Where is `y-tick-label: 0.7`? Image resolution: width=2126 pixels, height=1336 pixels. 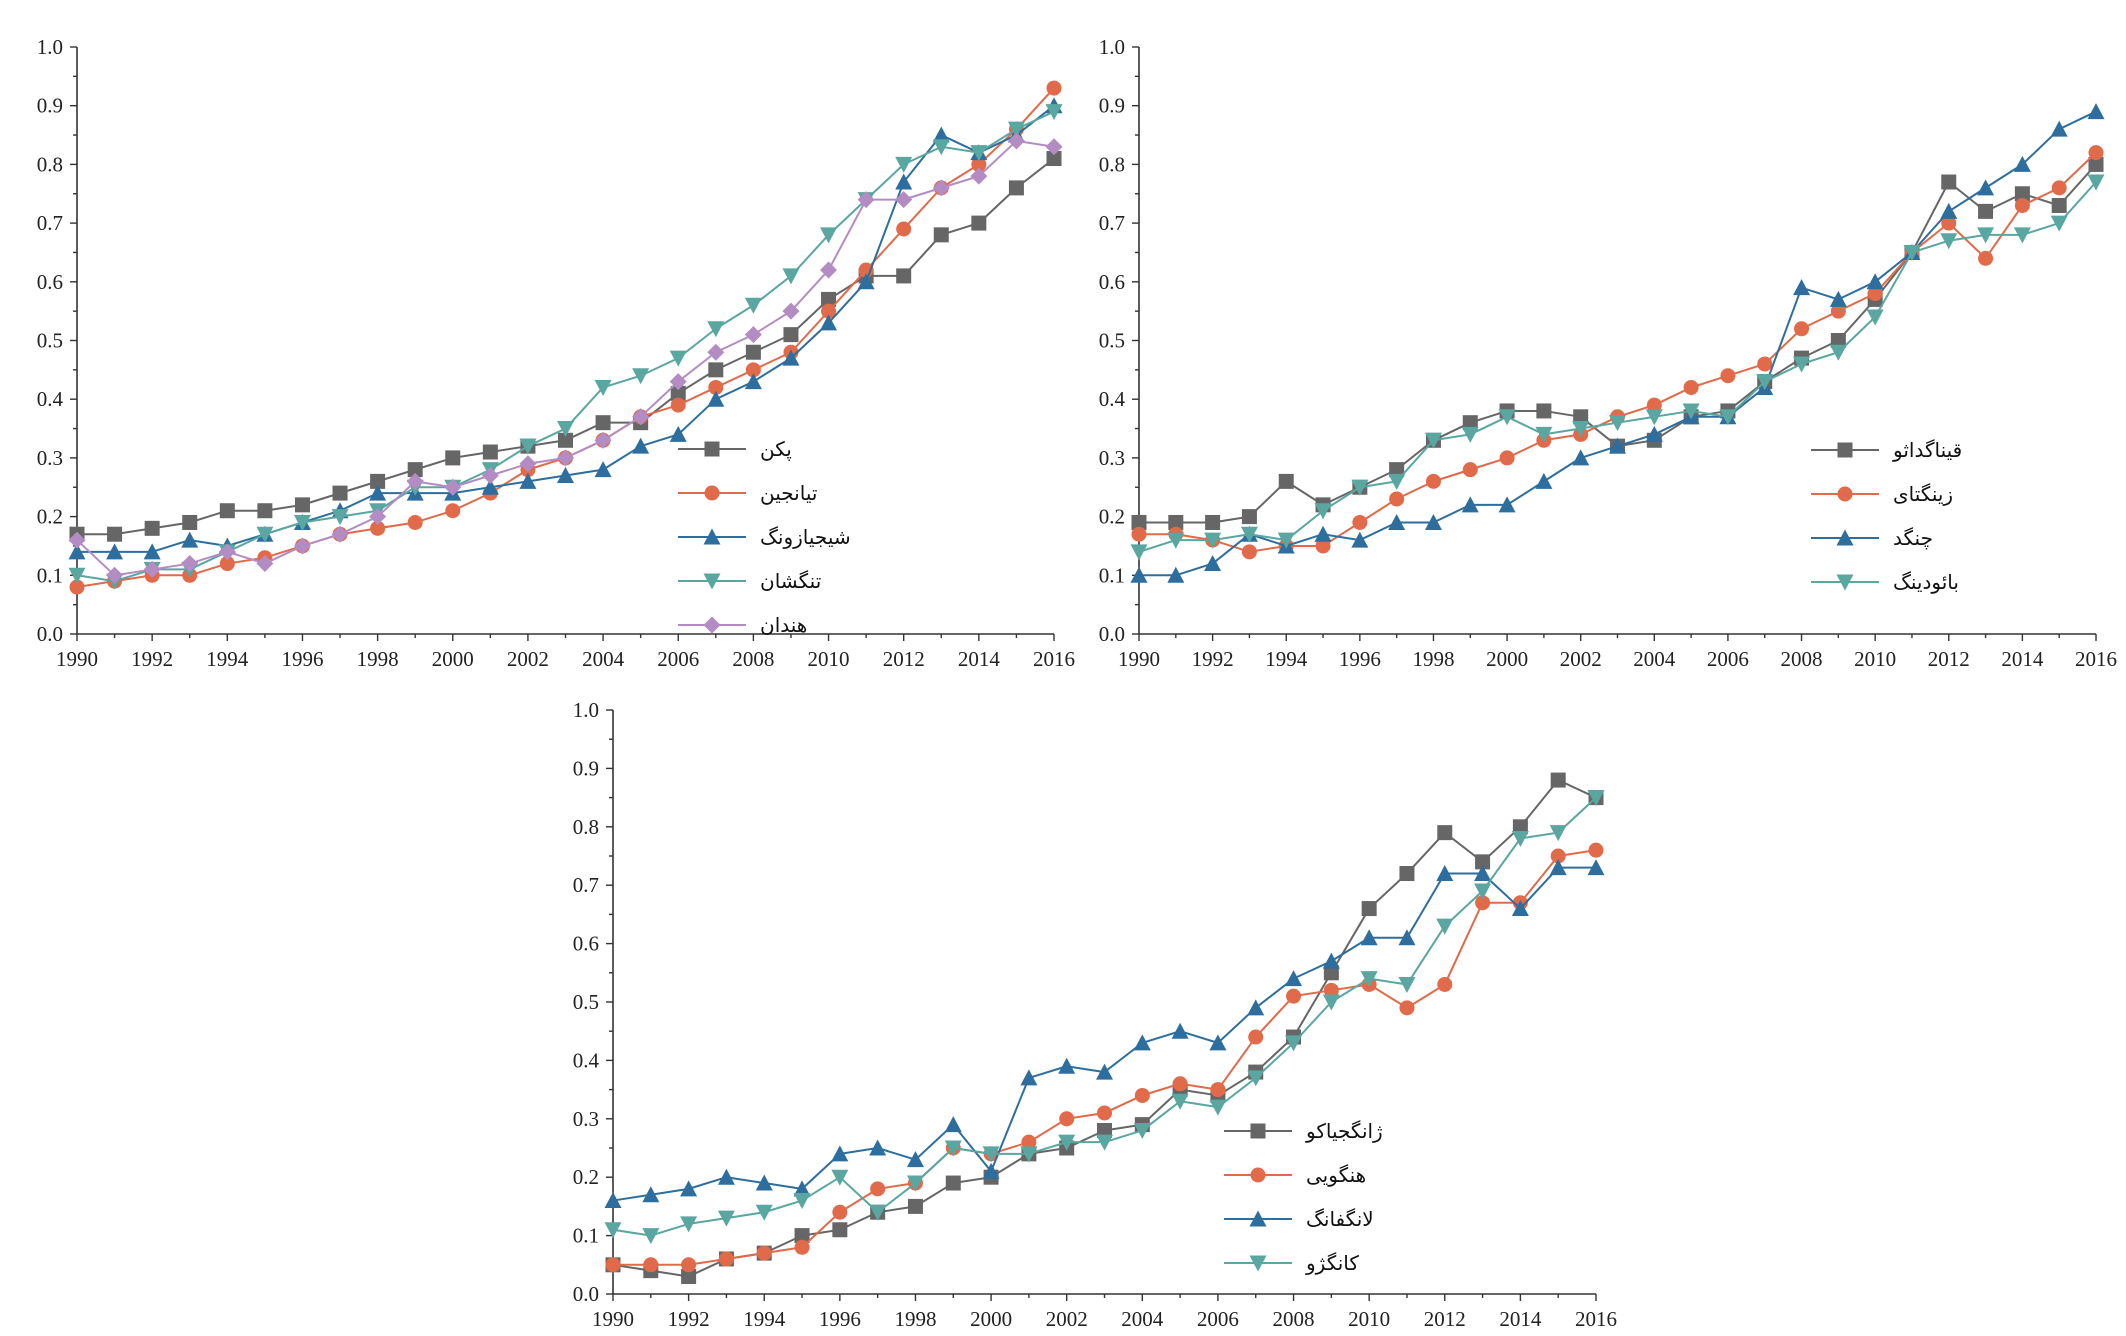 y-tick-label: 0.7 is located at coordinates (586, 885).